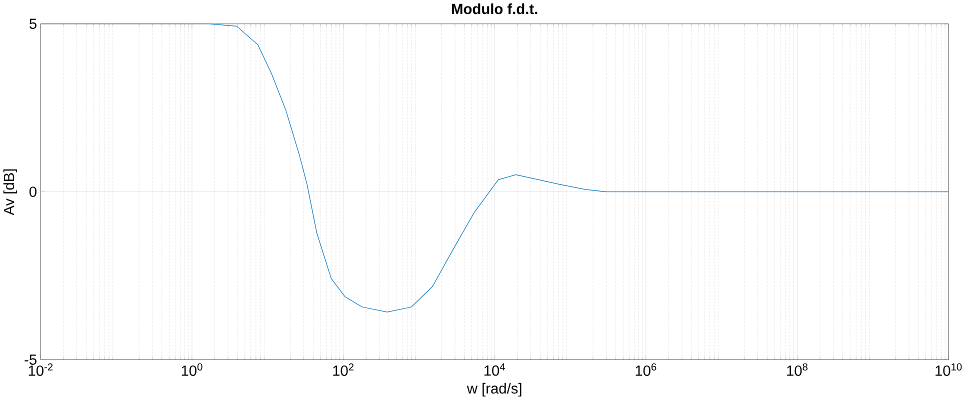 The height and width of the screenshot is (400, 966). Describe the element at coordinates (494, 389) in the screenshot. I see `x-axis-title: w [rad/s]` at that location.